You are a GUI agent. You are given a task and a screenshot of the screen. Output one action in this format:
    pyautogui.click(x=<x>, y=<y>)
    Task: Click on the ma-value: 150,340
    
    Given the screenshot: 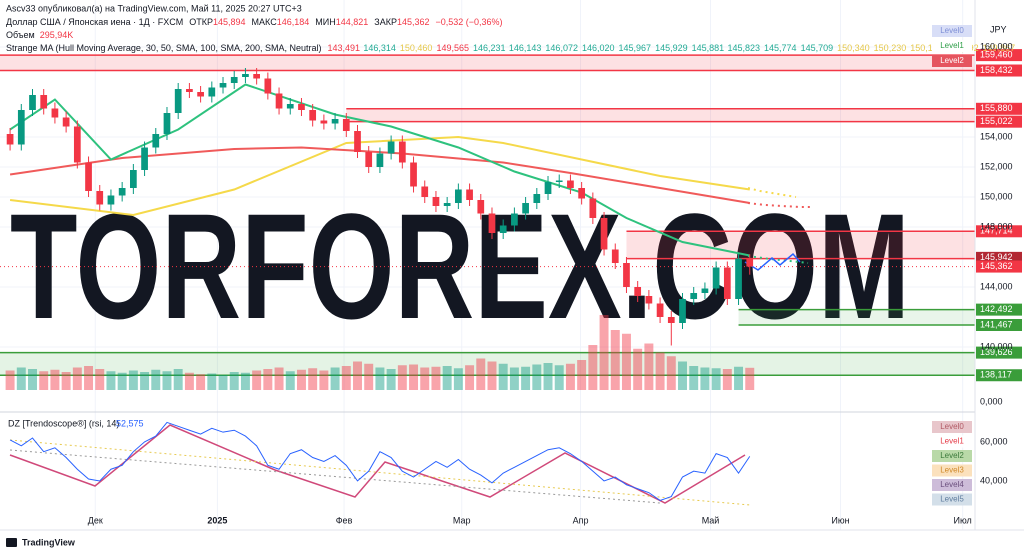 What is the action you would take?
    pyautogui.click(x=853, y=48)
    